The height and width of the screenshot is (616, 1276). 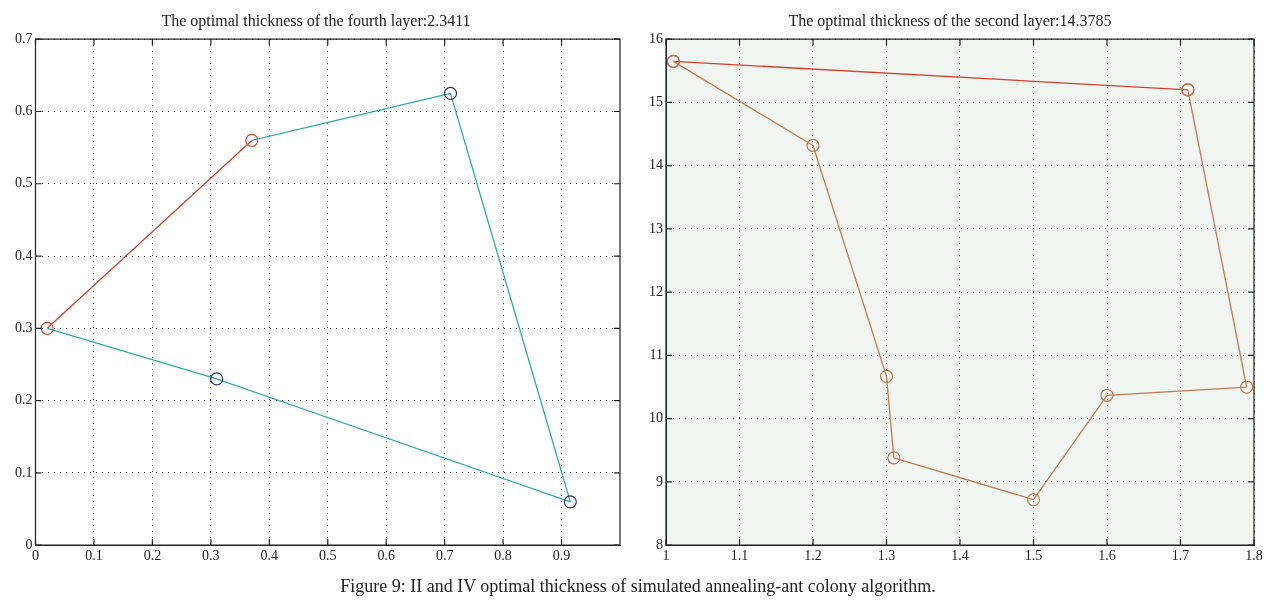 I want to click on y-tick-label: 15, so click(x=656, y=102).